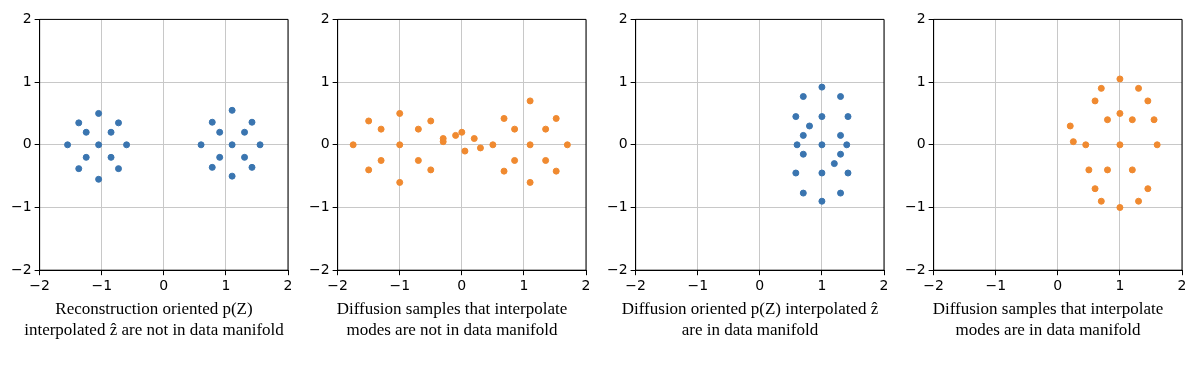  What do you see at coordinates (154, 319) in the screenshot?
I see `text: Reconstruction oriented p(Z) interpolated ẑ are not in data manifold` at bounding box center [154, 319].